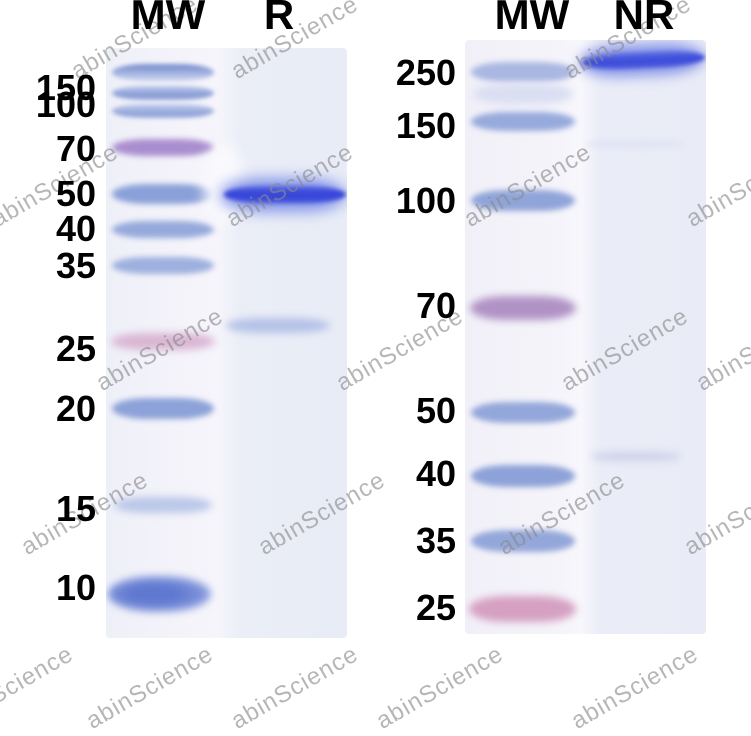 The width and height of the screenshot is (751, 736). What do you see at coordinates (635, 144) in the screenshot?
I see `faint-line` at bounding box center [635, 144].